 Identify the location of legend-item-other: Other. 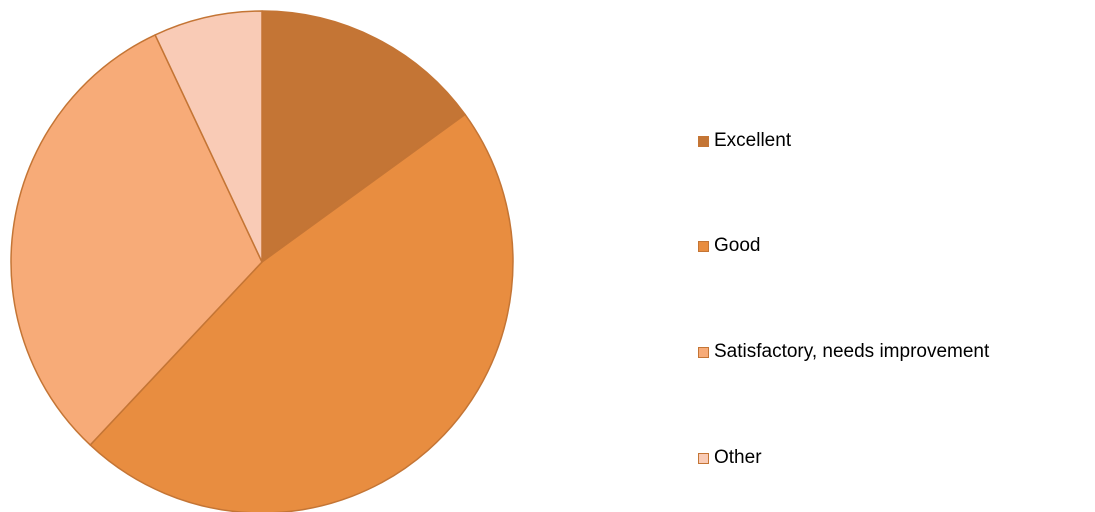
(730, 458).